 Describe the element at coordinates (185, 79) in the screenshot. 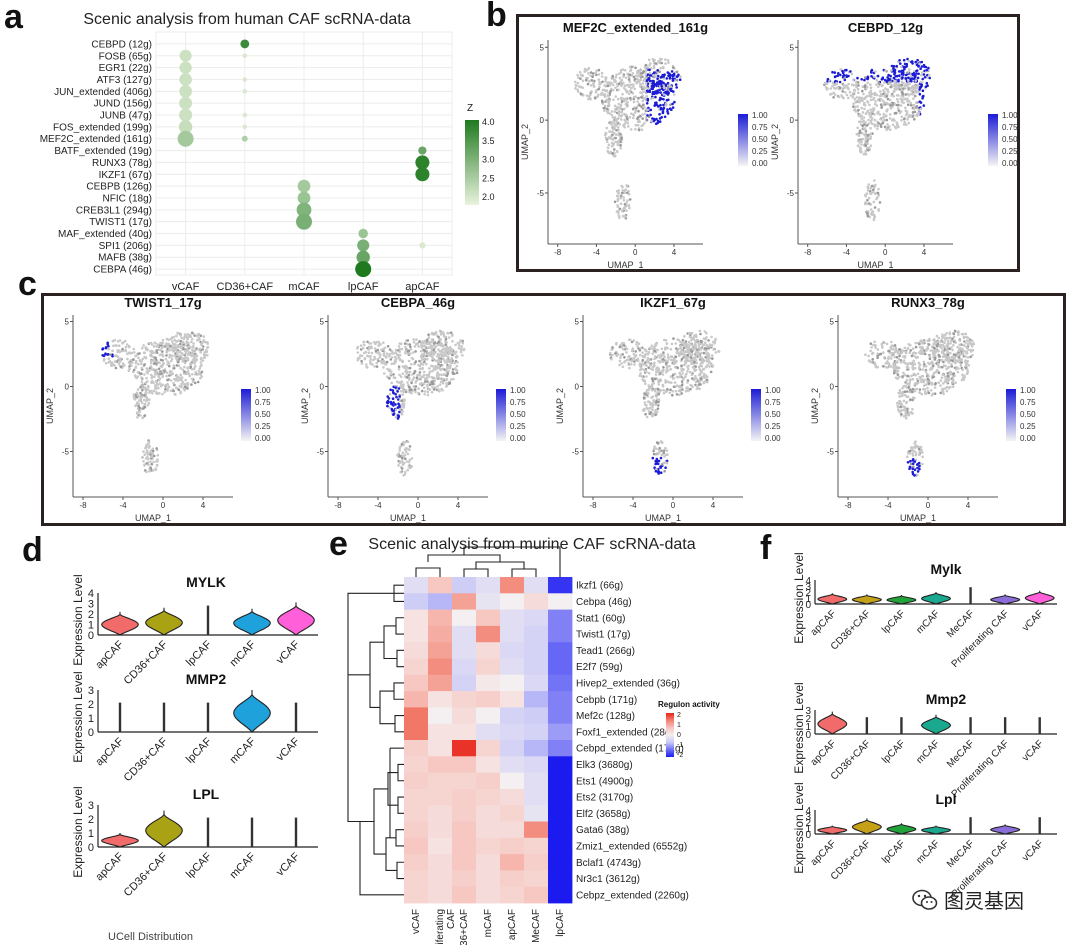

I see `panel-a-dot` at that location.